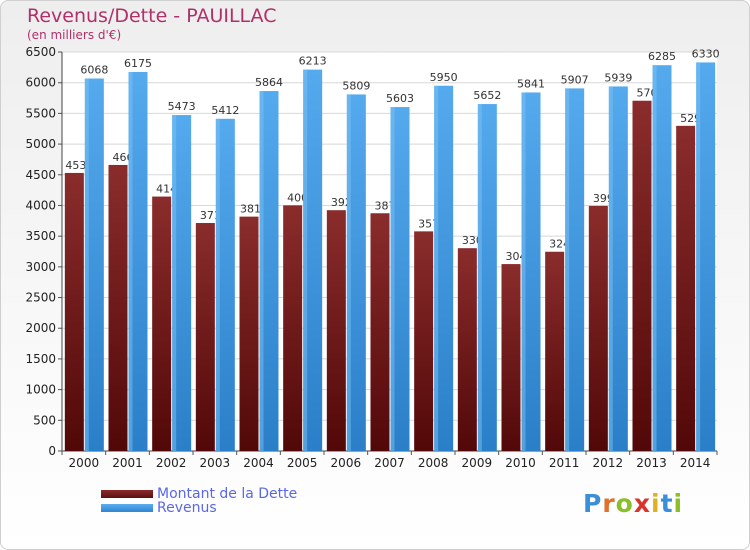 The image size is (750, 550). I want to click on data-label-revenue: 5412, so click(225, 110).